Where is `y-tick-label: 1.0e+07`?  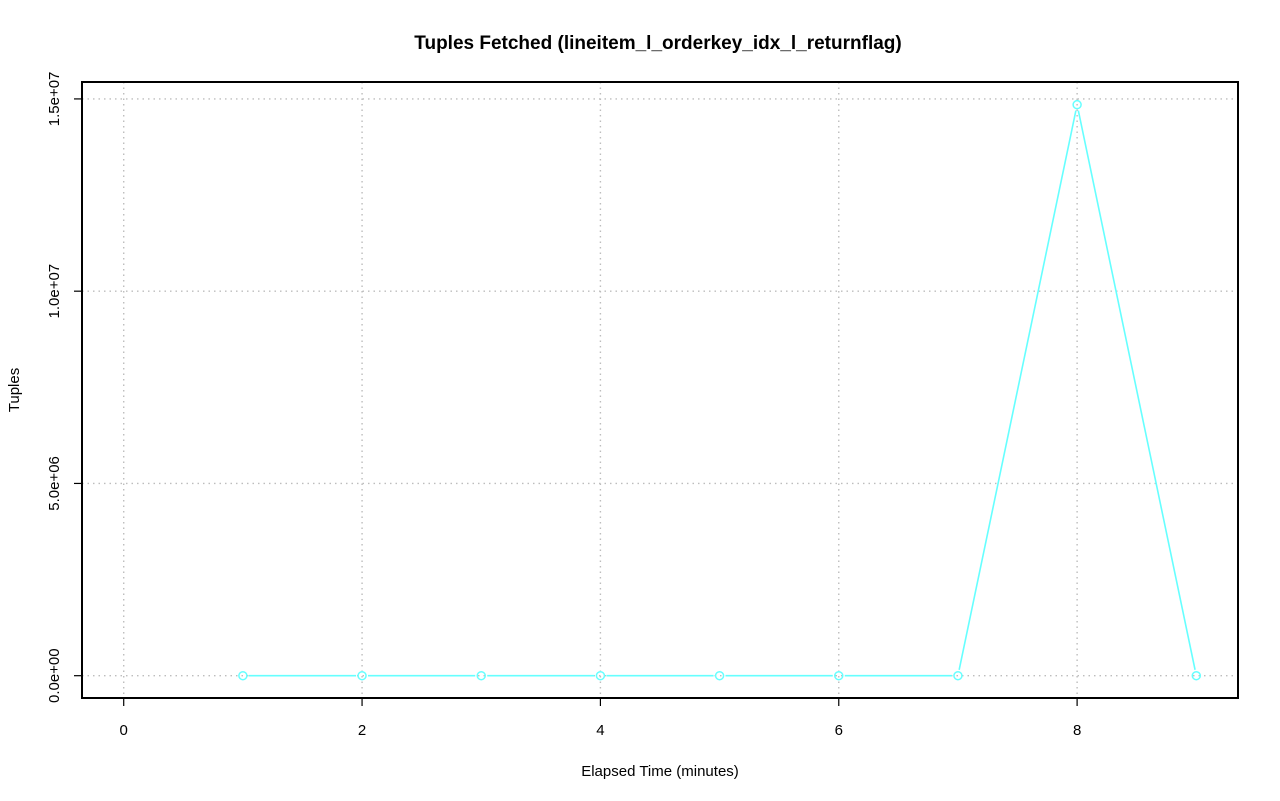
y-tick-label: 1.0e+07 is located at coordinates (54, 291).